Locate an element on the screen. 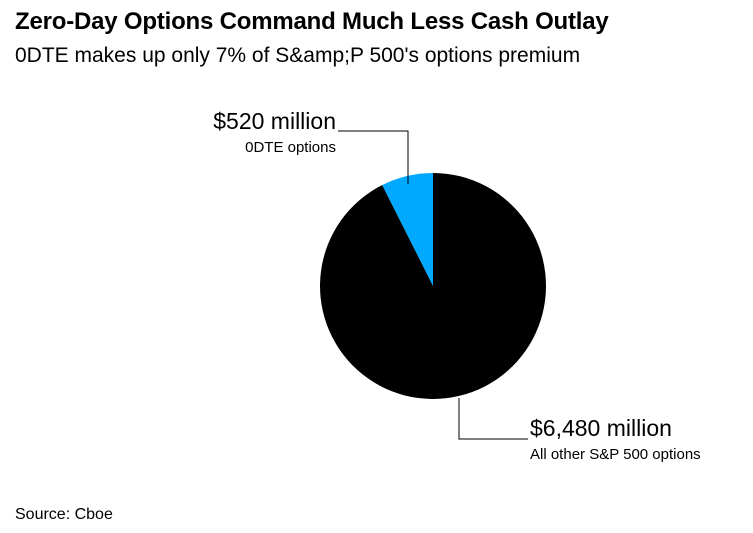 The image size is (753, 533). pie-slice-odte is located at coordinates (407, 229).